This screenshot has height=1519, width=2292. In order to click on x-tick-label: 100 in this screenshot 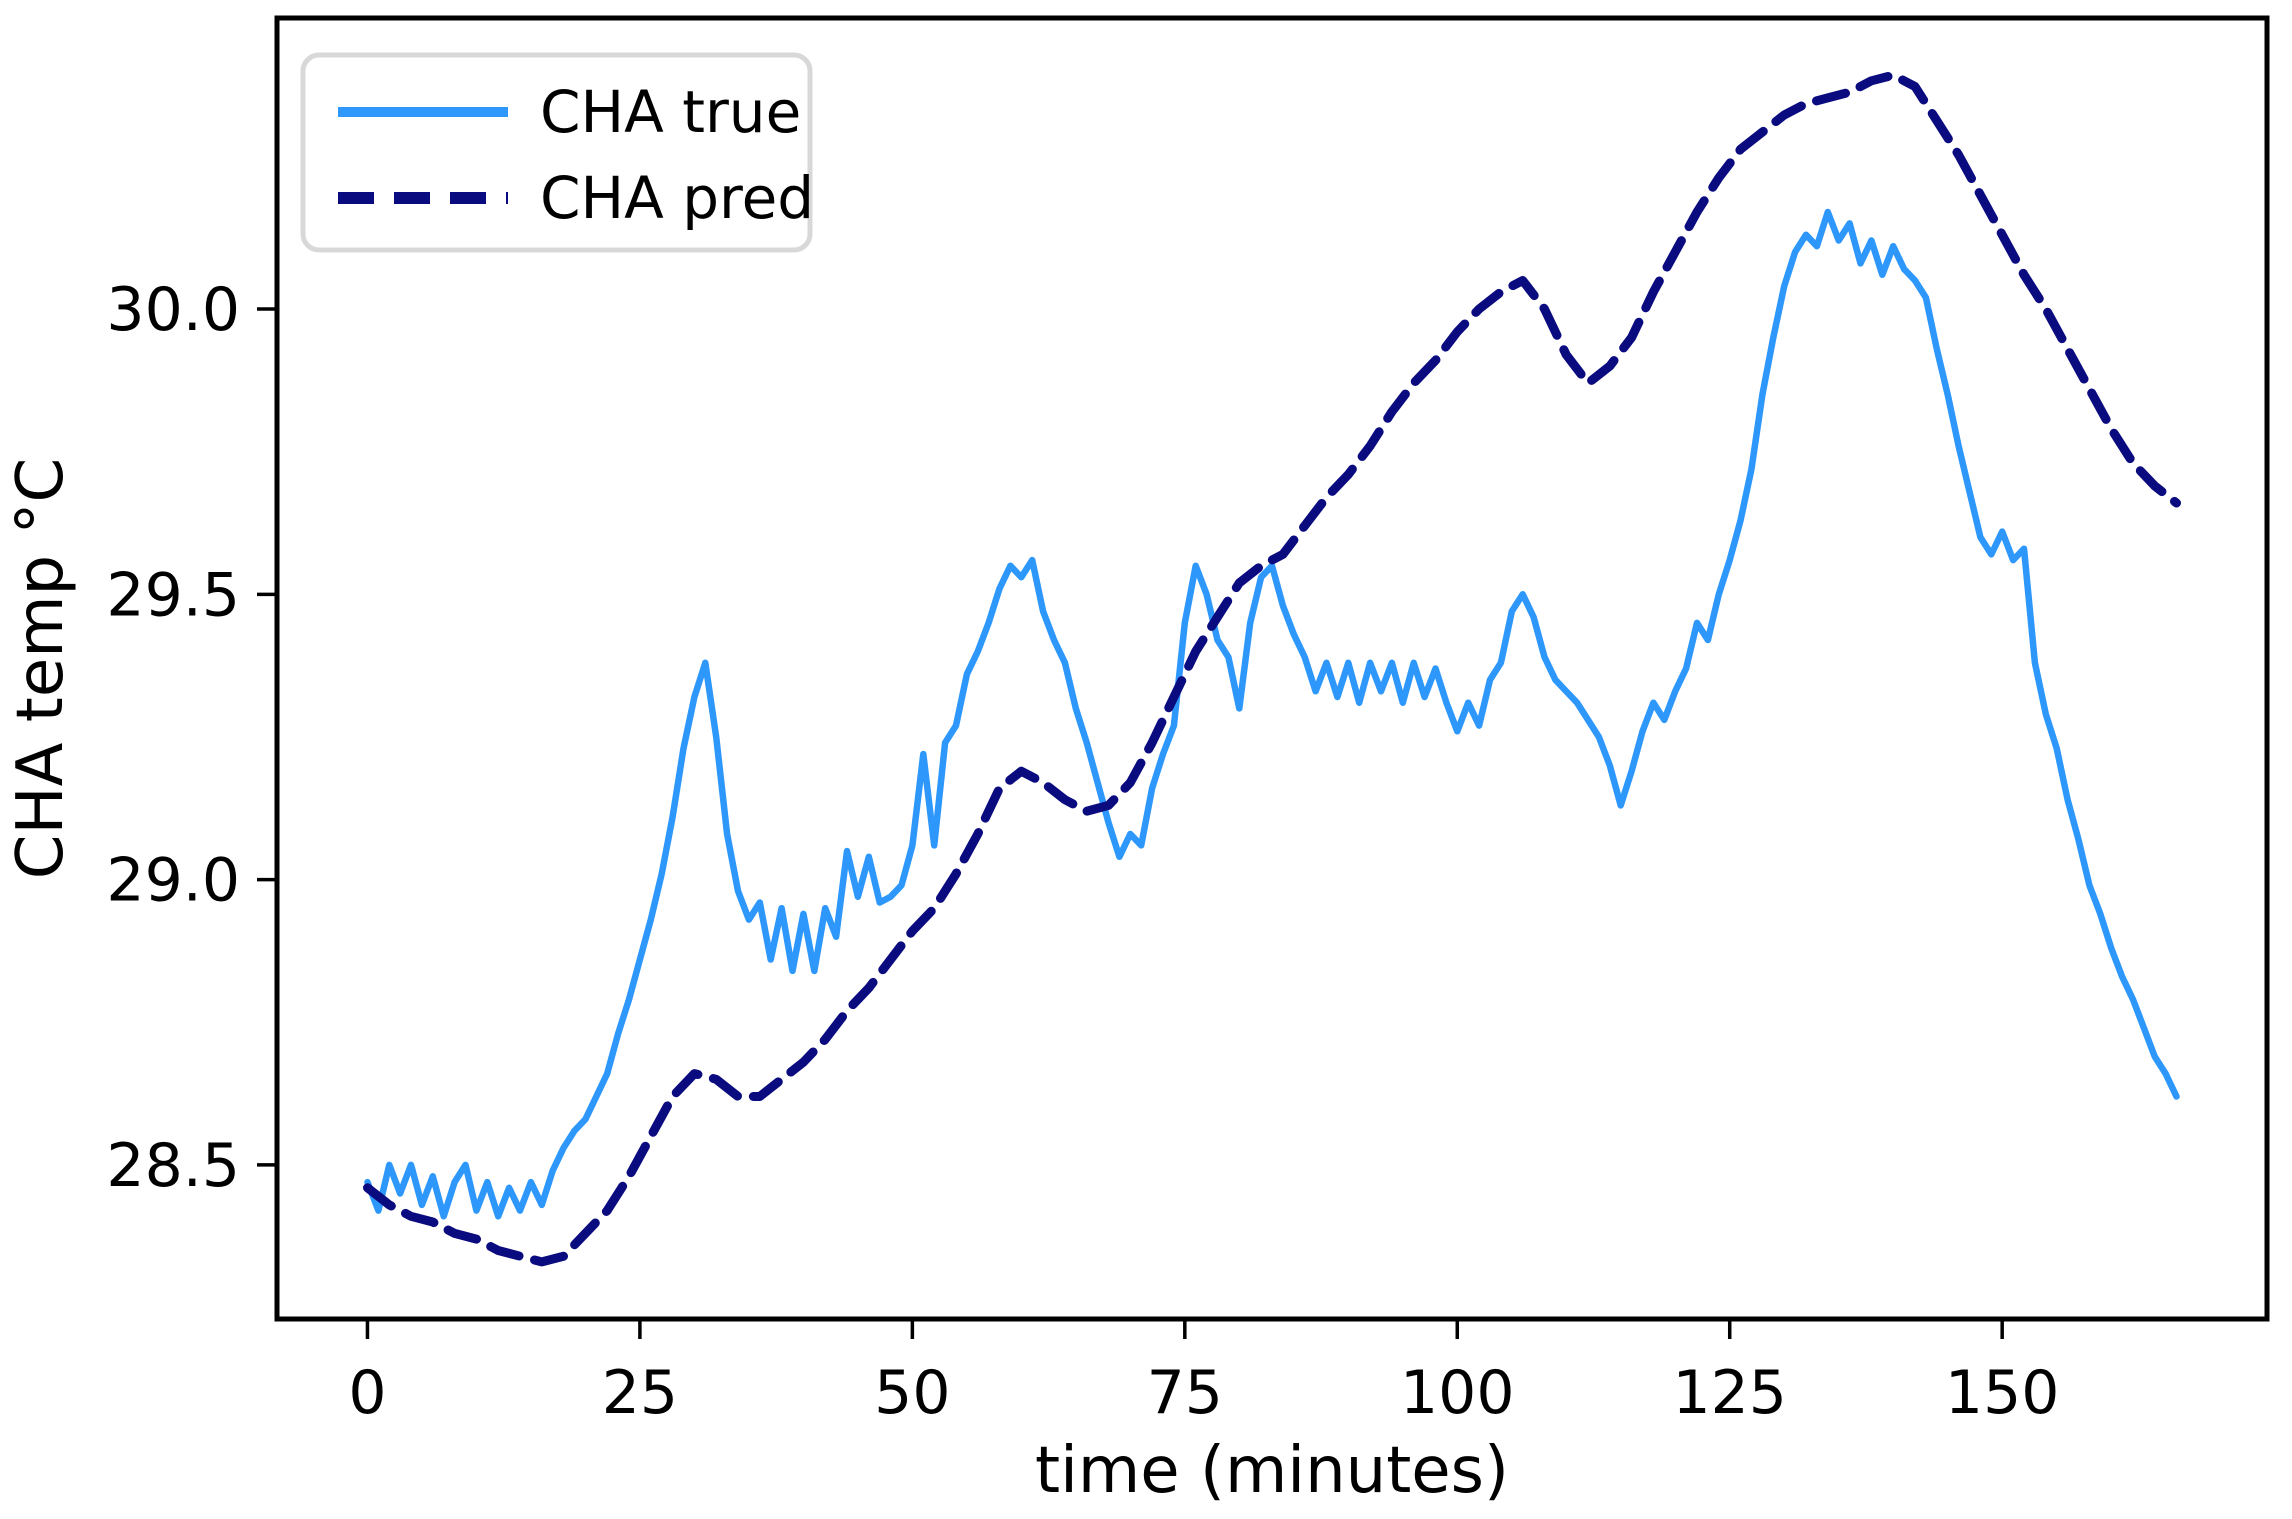, I will do `click(1457, 1393)`.